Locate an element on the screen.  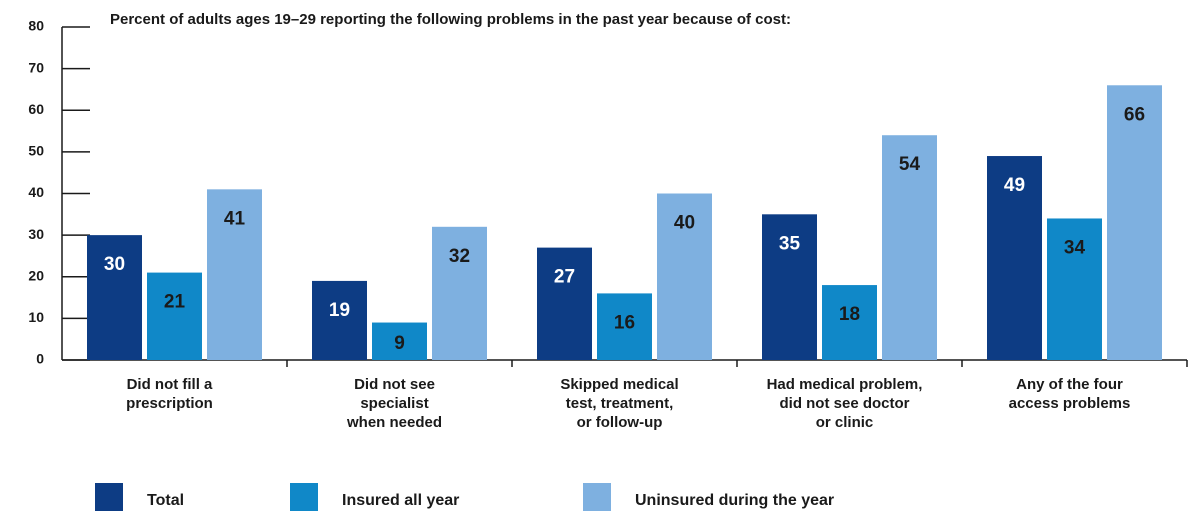
y-tick-label: 80 is located at coordinates (36, 26).